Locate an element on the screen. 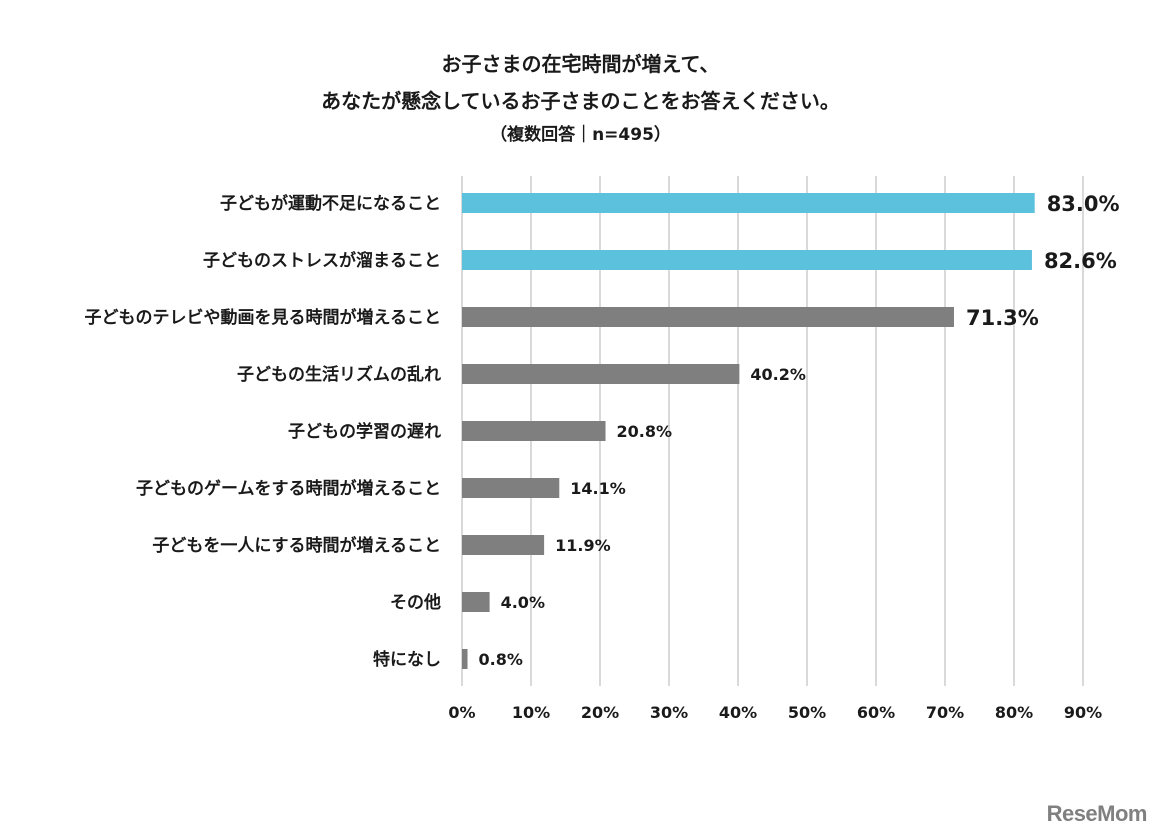  data-label: 11.9% is located at coordinates (583, 545).